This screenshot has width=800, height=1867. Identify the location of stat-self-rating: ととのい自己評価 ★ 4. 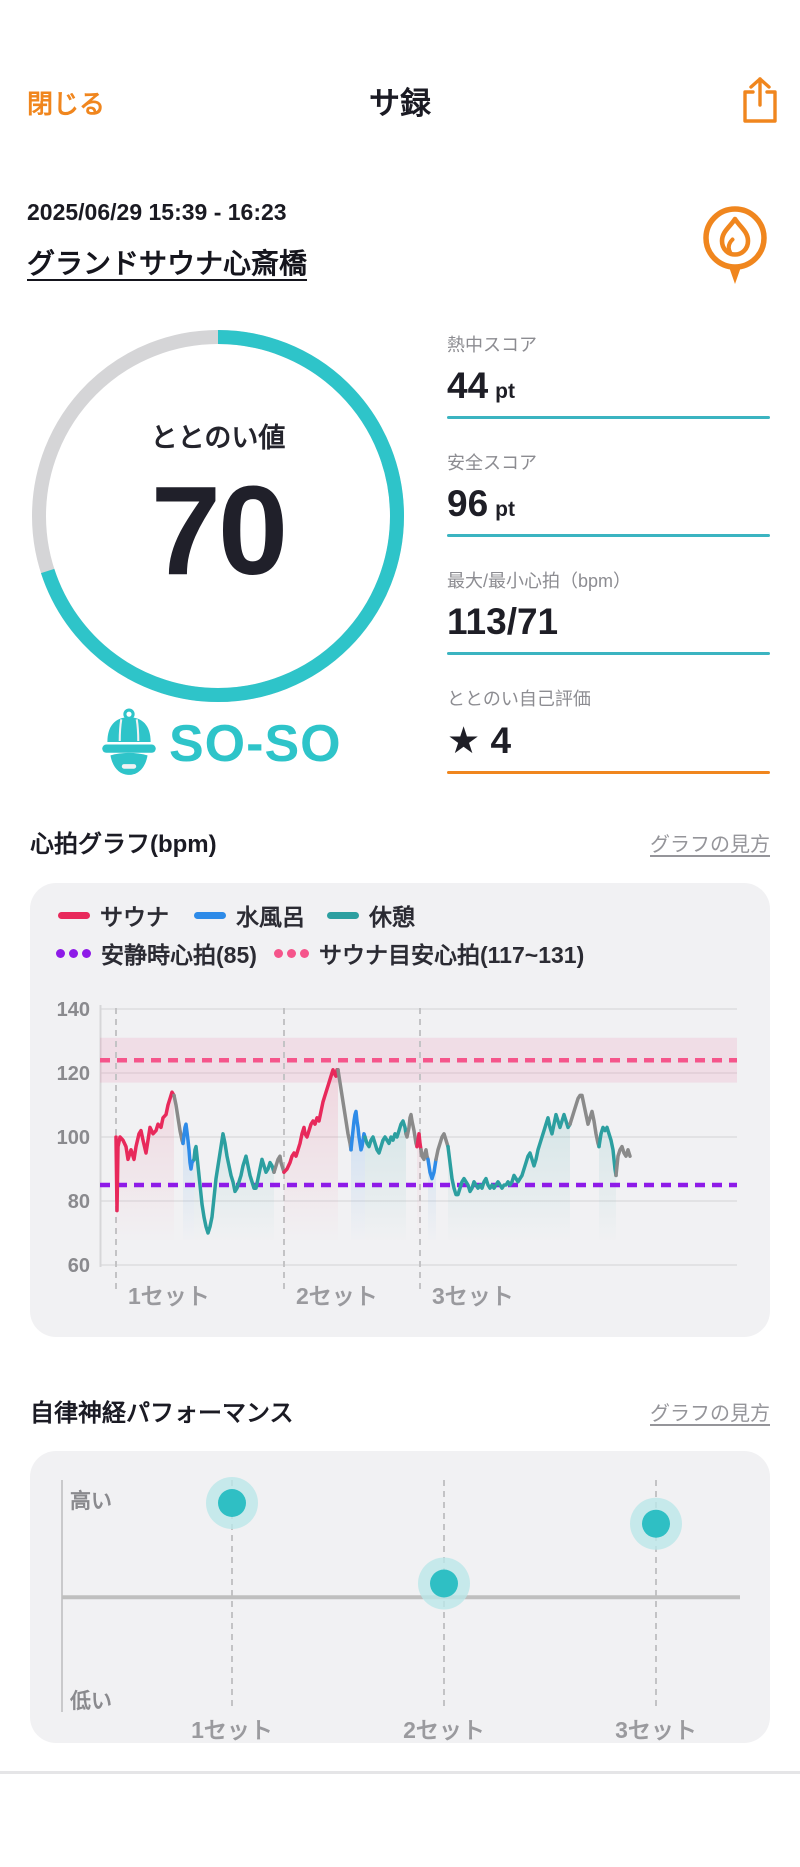
(608, 729).